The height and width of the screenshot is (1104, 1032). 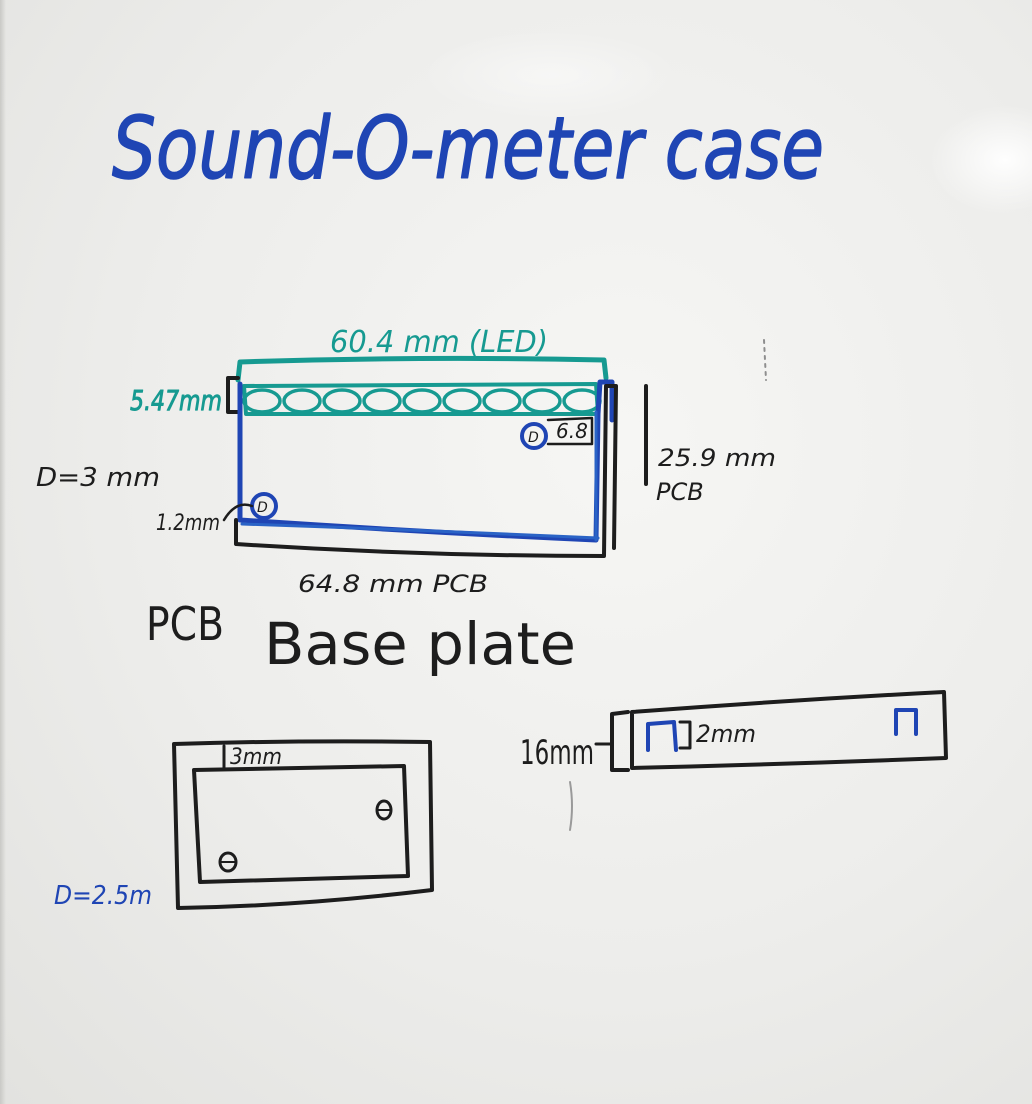 I want to click on light-glare-faint, so click(x=550, y=75).